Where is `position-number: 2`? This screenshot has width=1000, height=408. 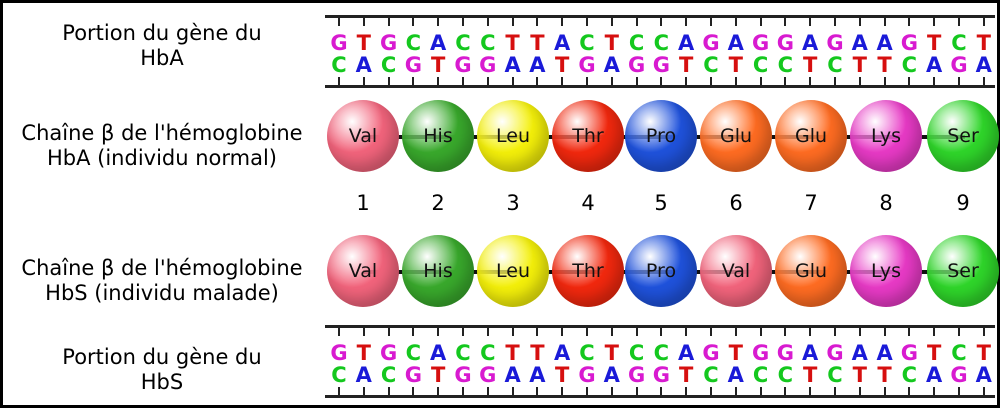 position-number: 2 is located at coordinates (438, 203).